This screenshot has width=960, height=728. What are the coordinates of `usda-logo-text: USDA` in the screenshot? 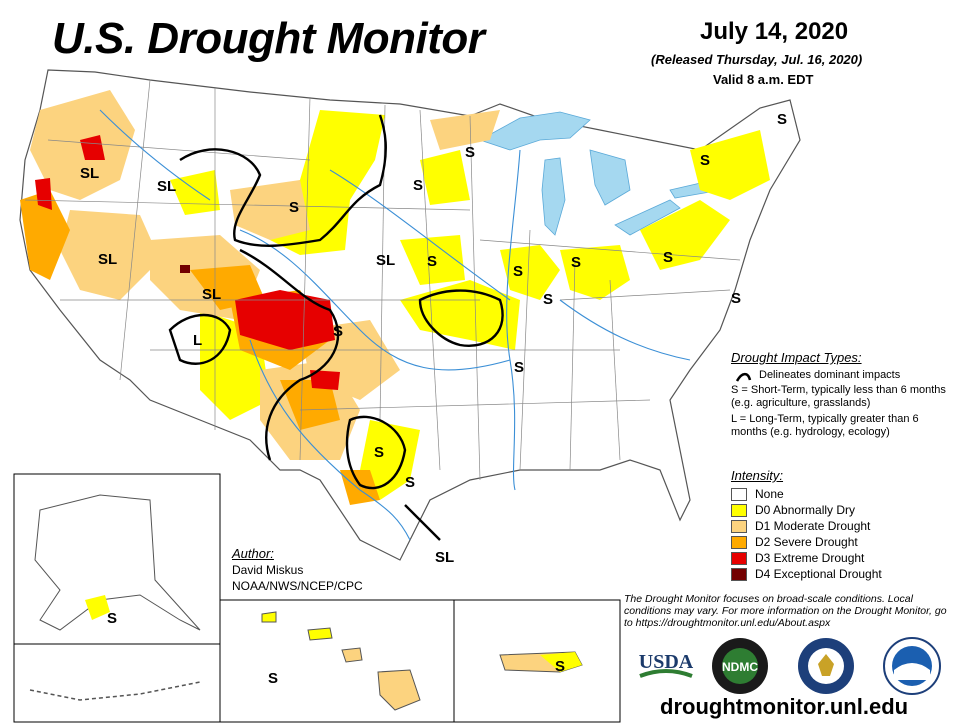 It's located at (666, 662).